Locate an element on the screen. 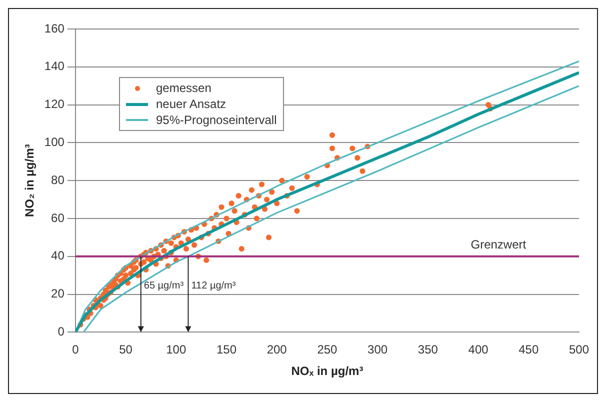 The image size is (606, 402). legend-label: 95%-Prognoseintervall is located at coordinates (216, 120).